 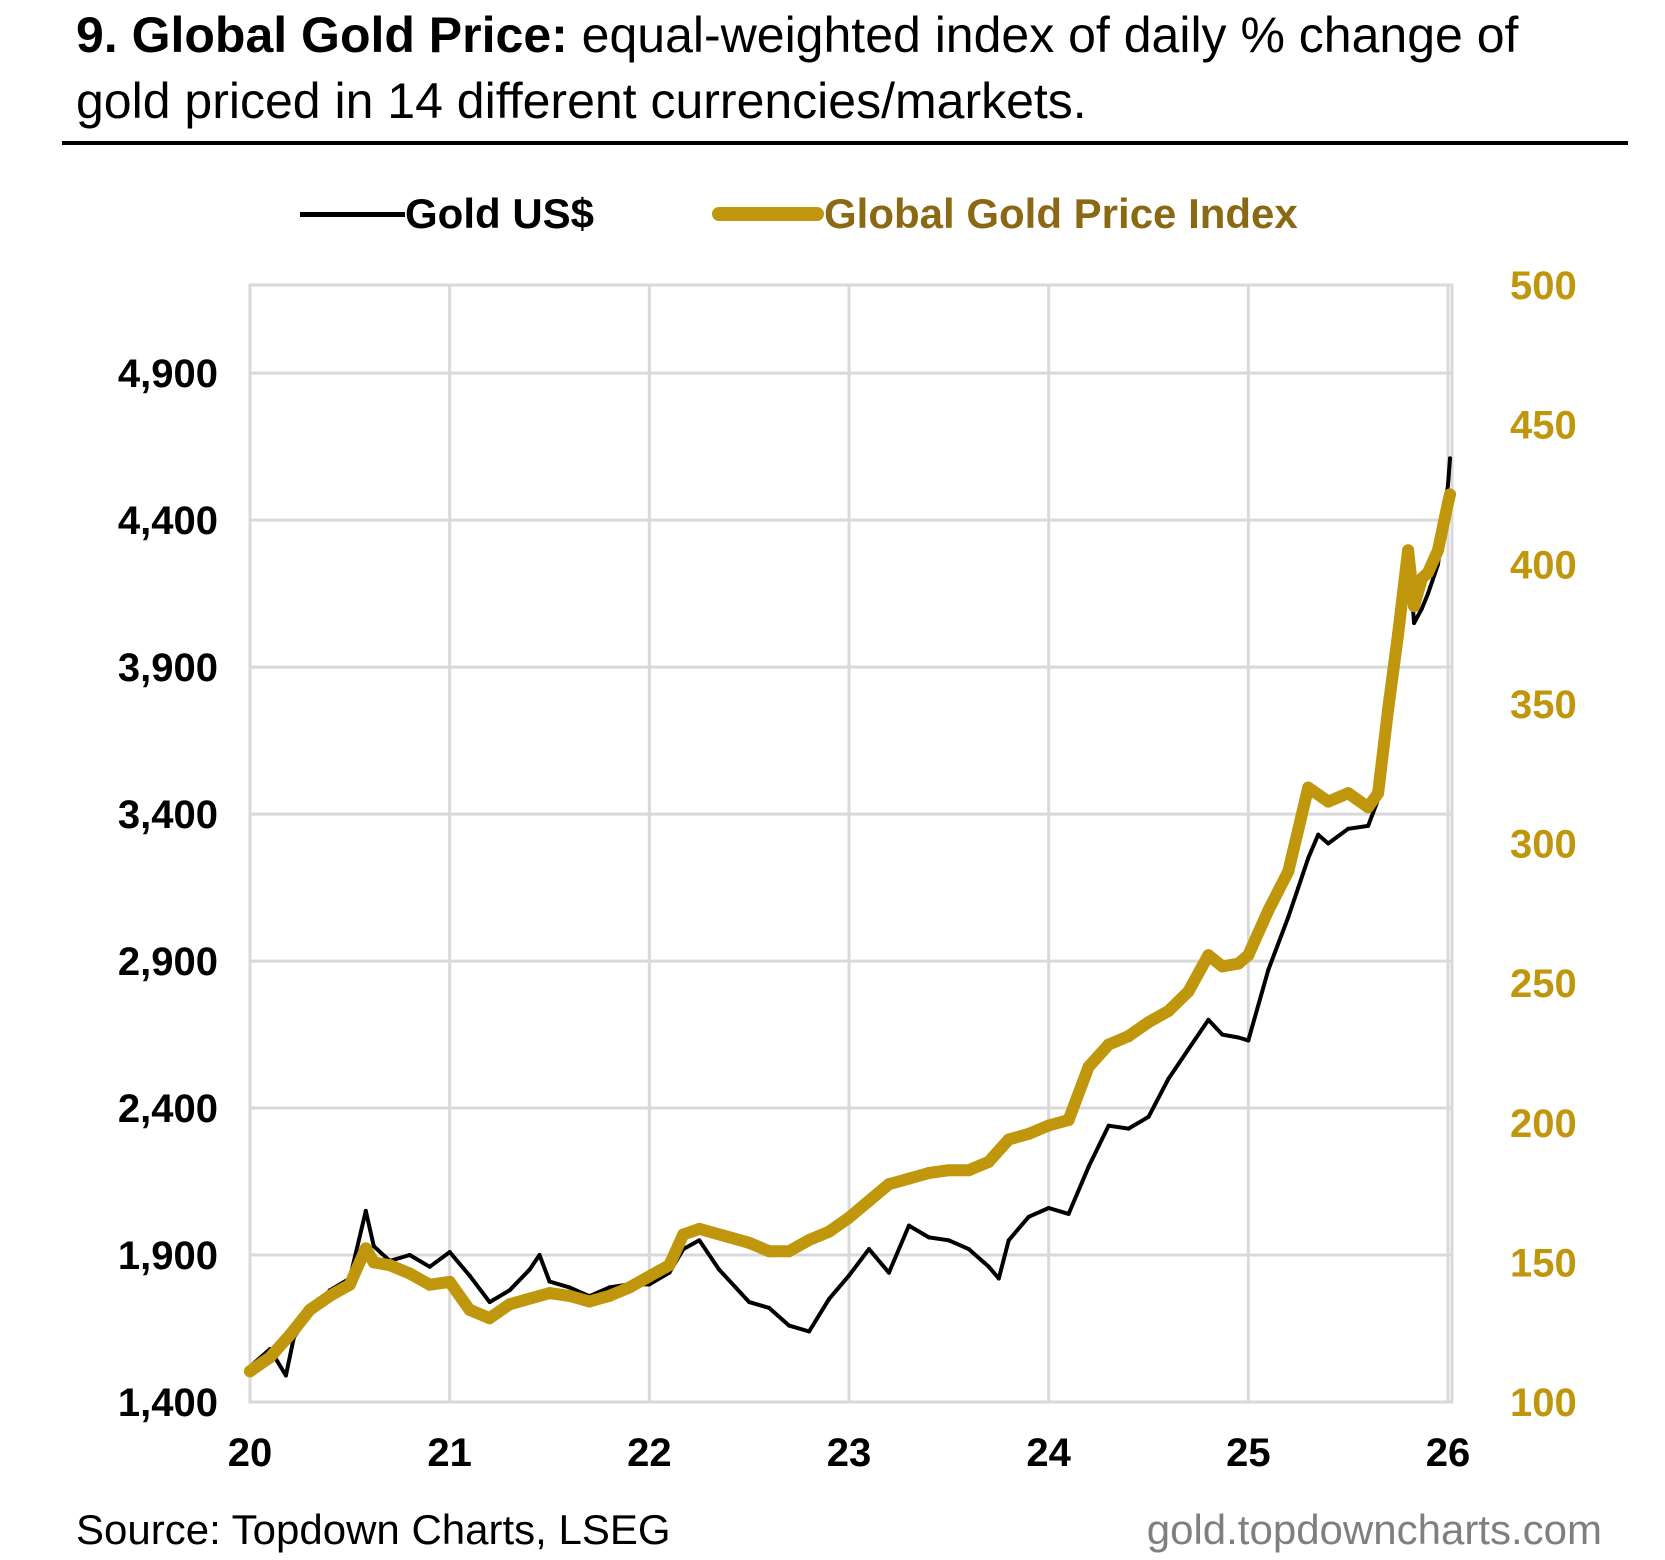 What do you see at coordinates (168, 1256) in the screenshot?
I see `y-left-tick-label: 1,900` at bounding box center [168, 1256].